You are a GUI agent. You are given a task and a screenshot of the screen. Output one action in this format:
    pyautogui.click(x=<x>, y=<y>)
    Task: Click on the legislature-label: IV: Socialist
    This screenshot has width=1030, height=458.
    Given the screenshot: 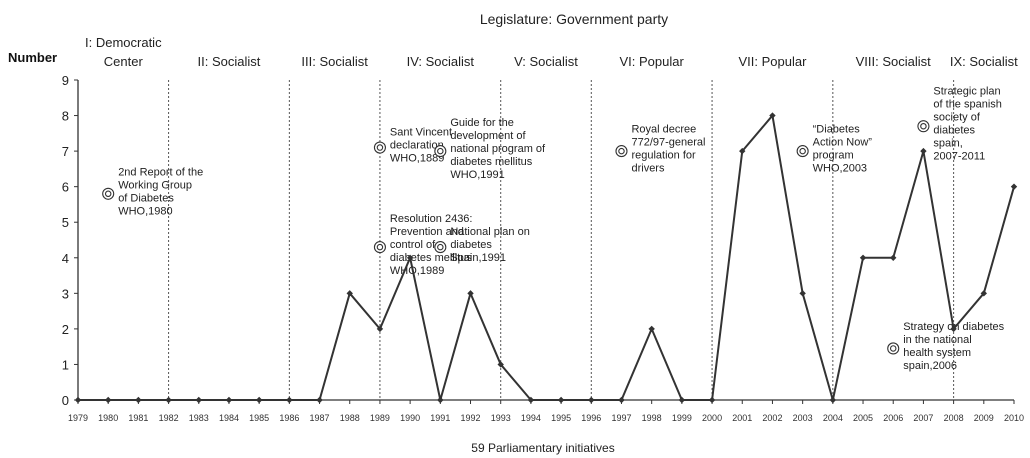 What is the action you would take?
    pyautogui.click(x=441, y=61)
    